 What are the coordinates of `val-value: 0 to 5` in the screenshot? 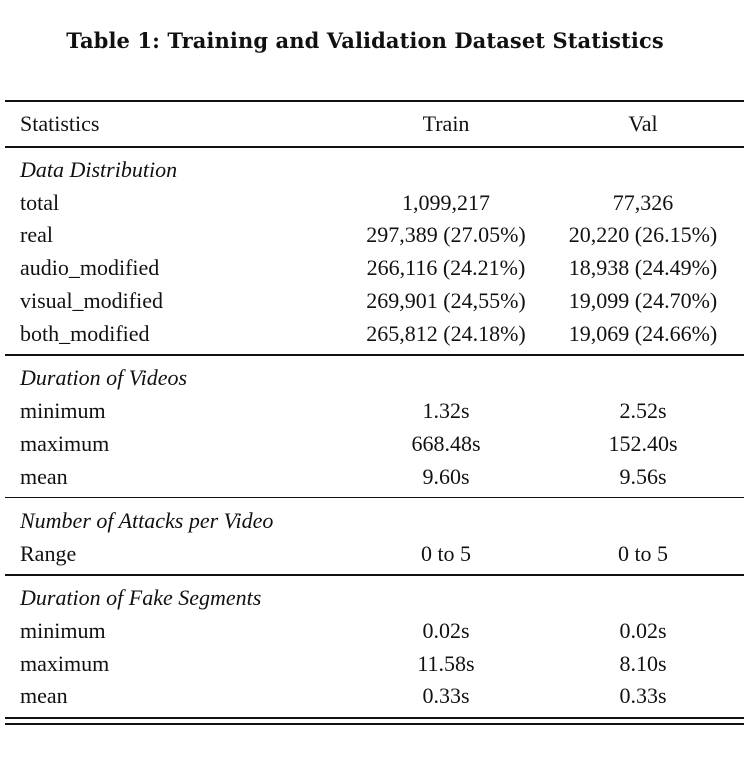 It's located at (643, 553).